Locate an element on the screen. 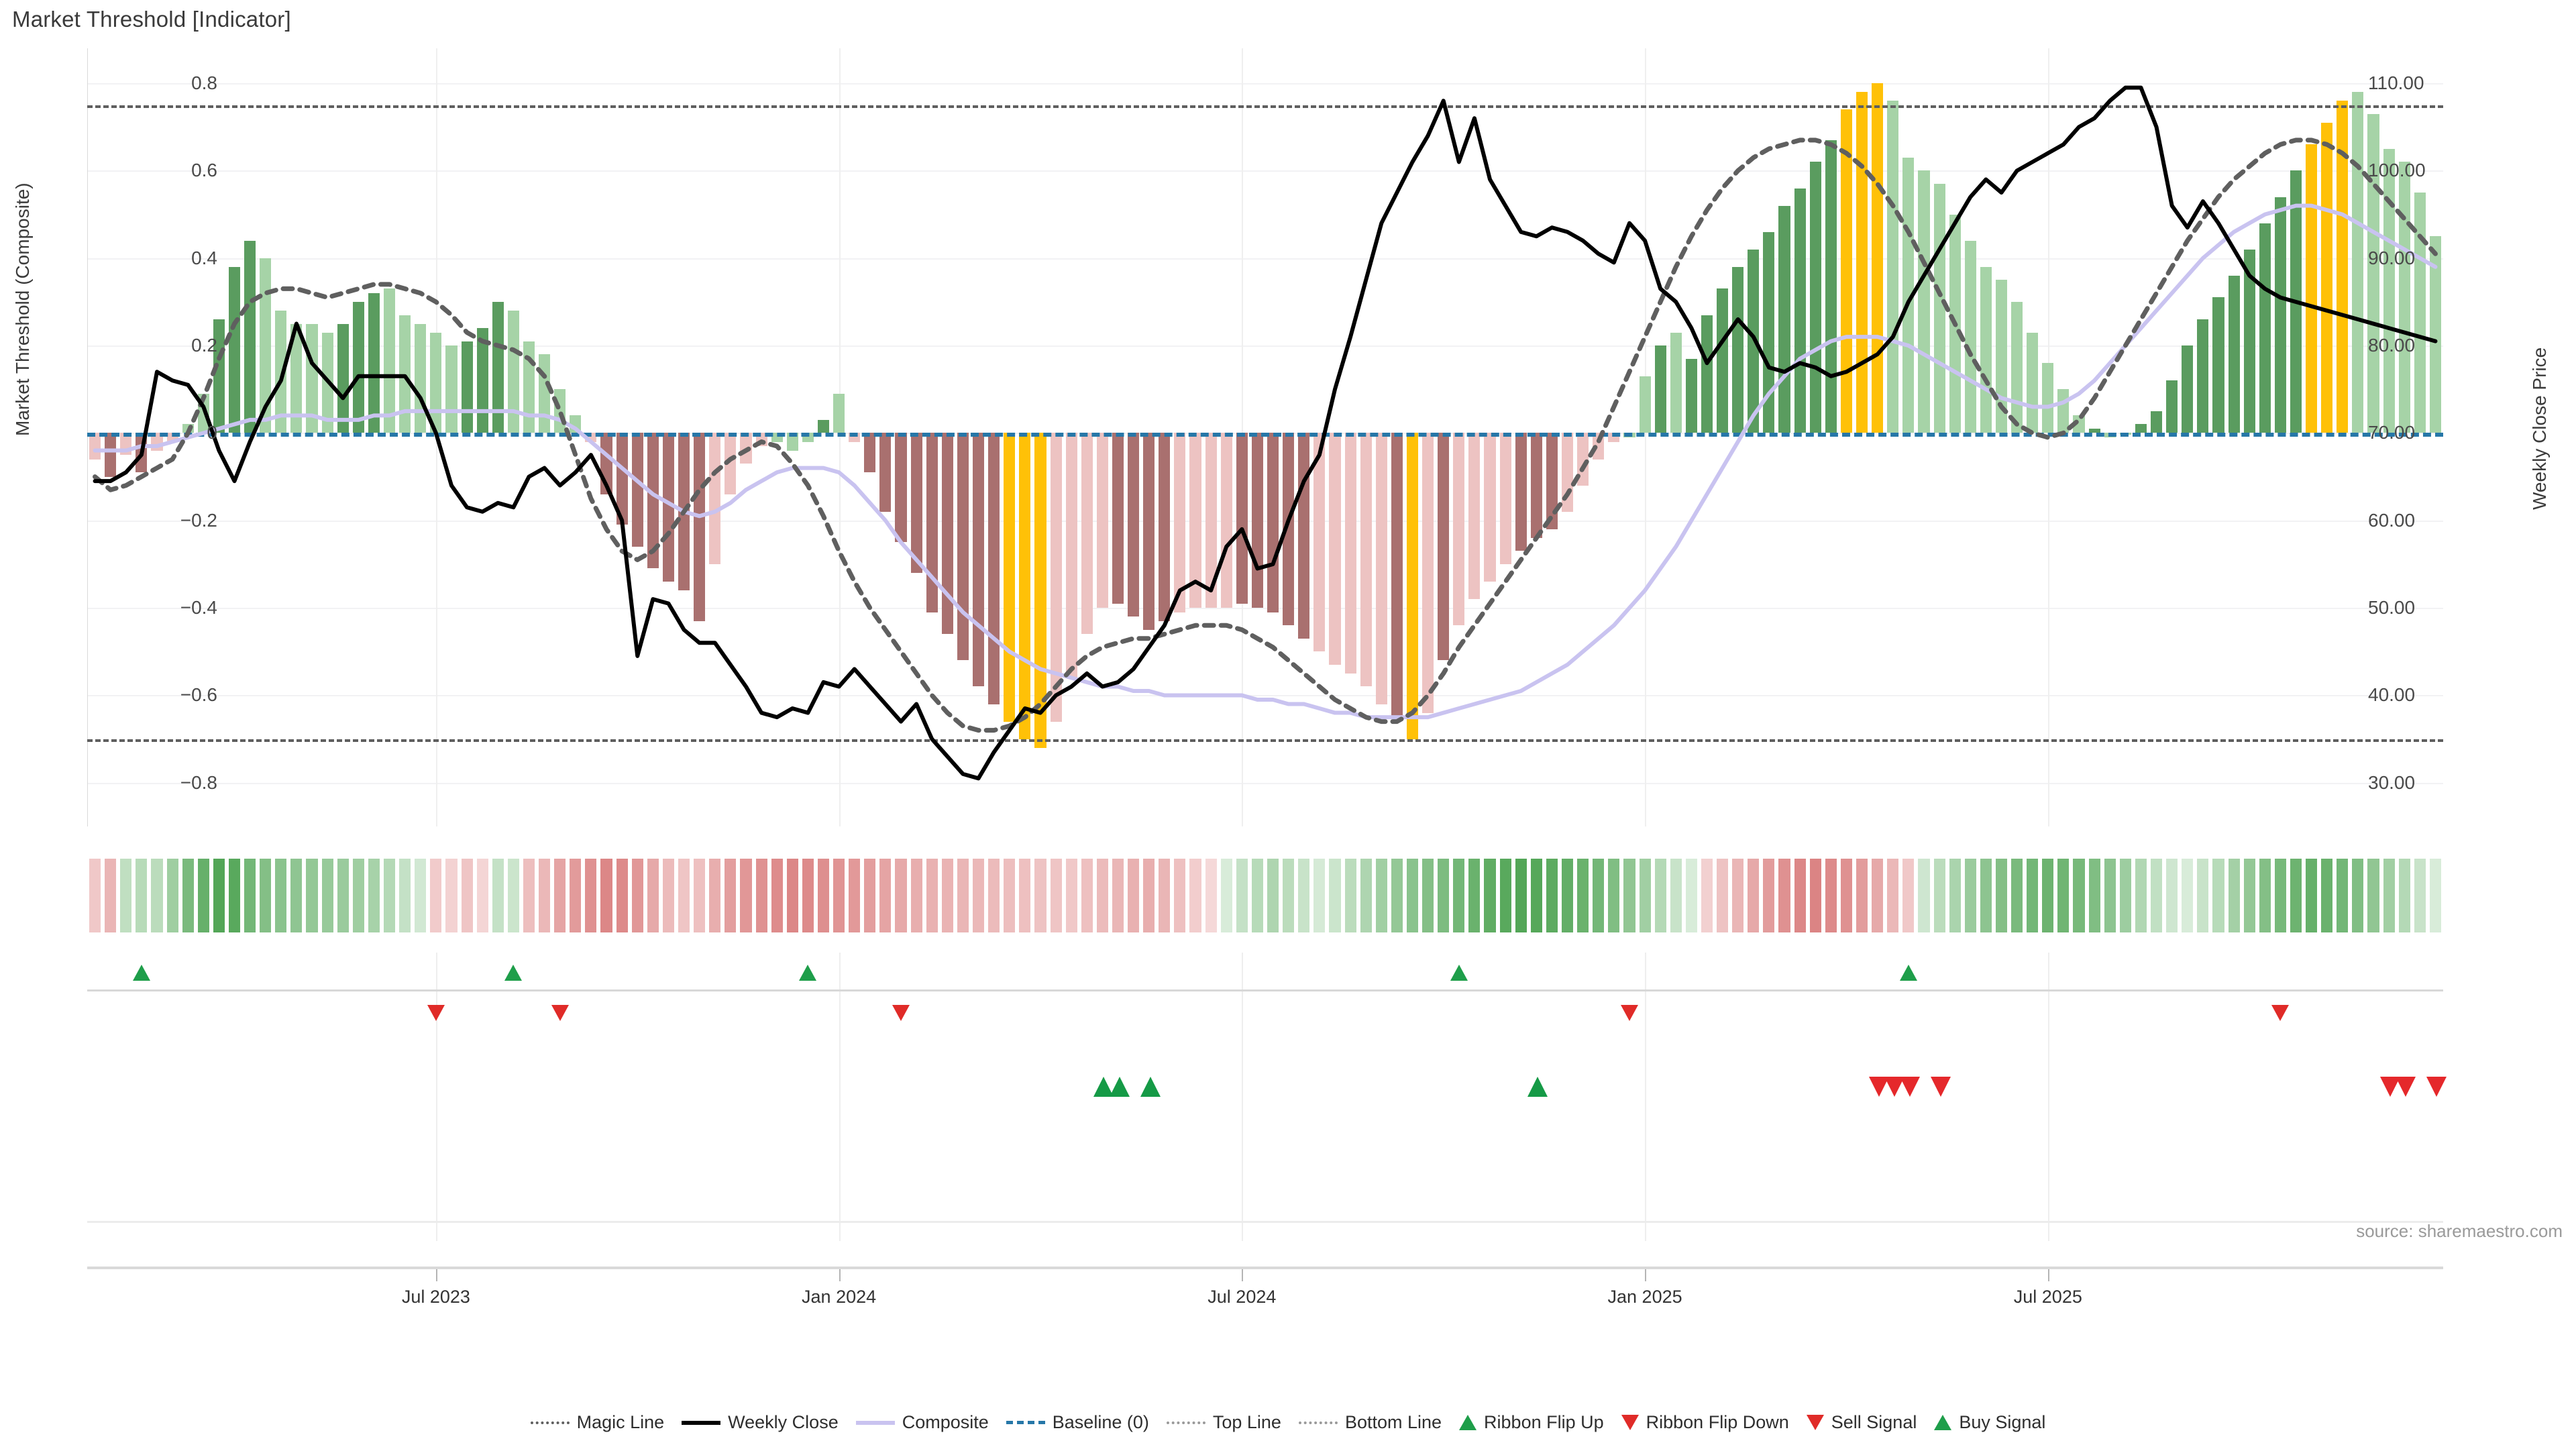  legend-item: Magic Line is located at coordinates (597, 1422).